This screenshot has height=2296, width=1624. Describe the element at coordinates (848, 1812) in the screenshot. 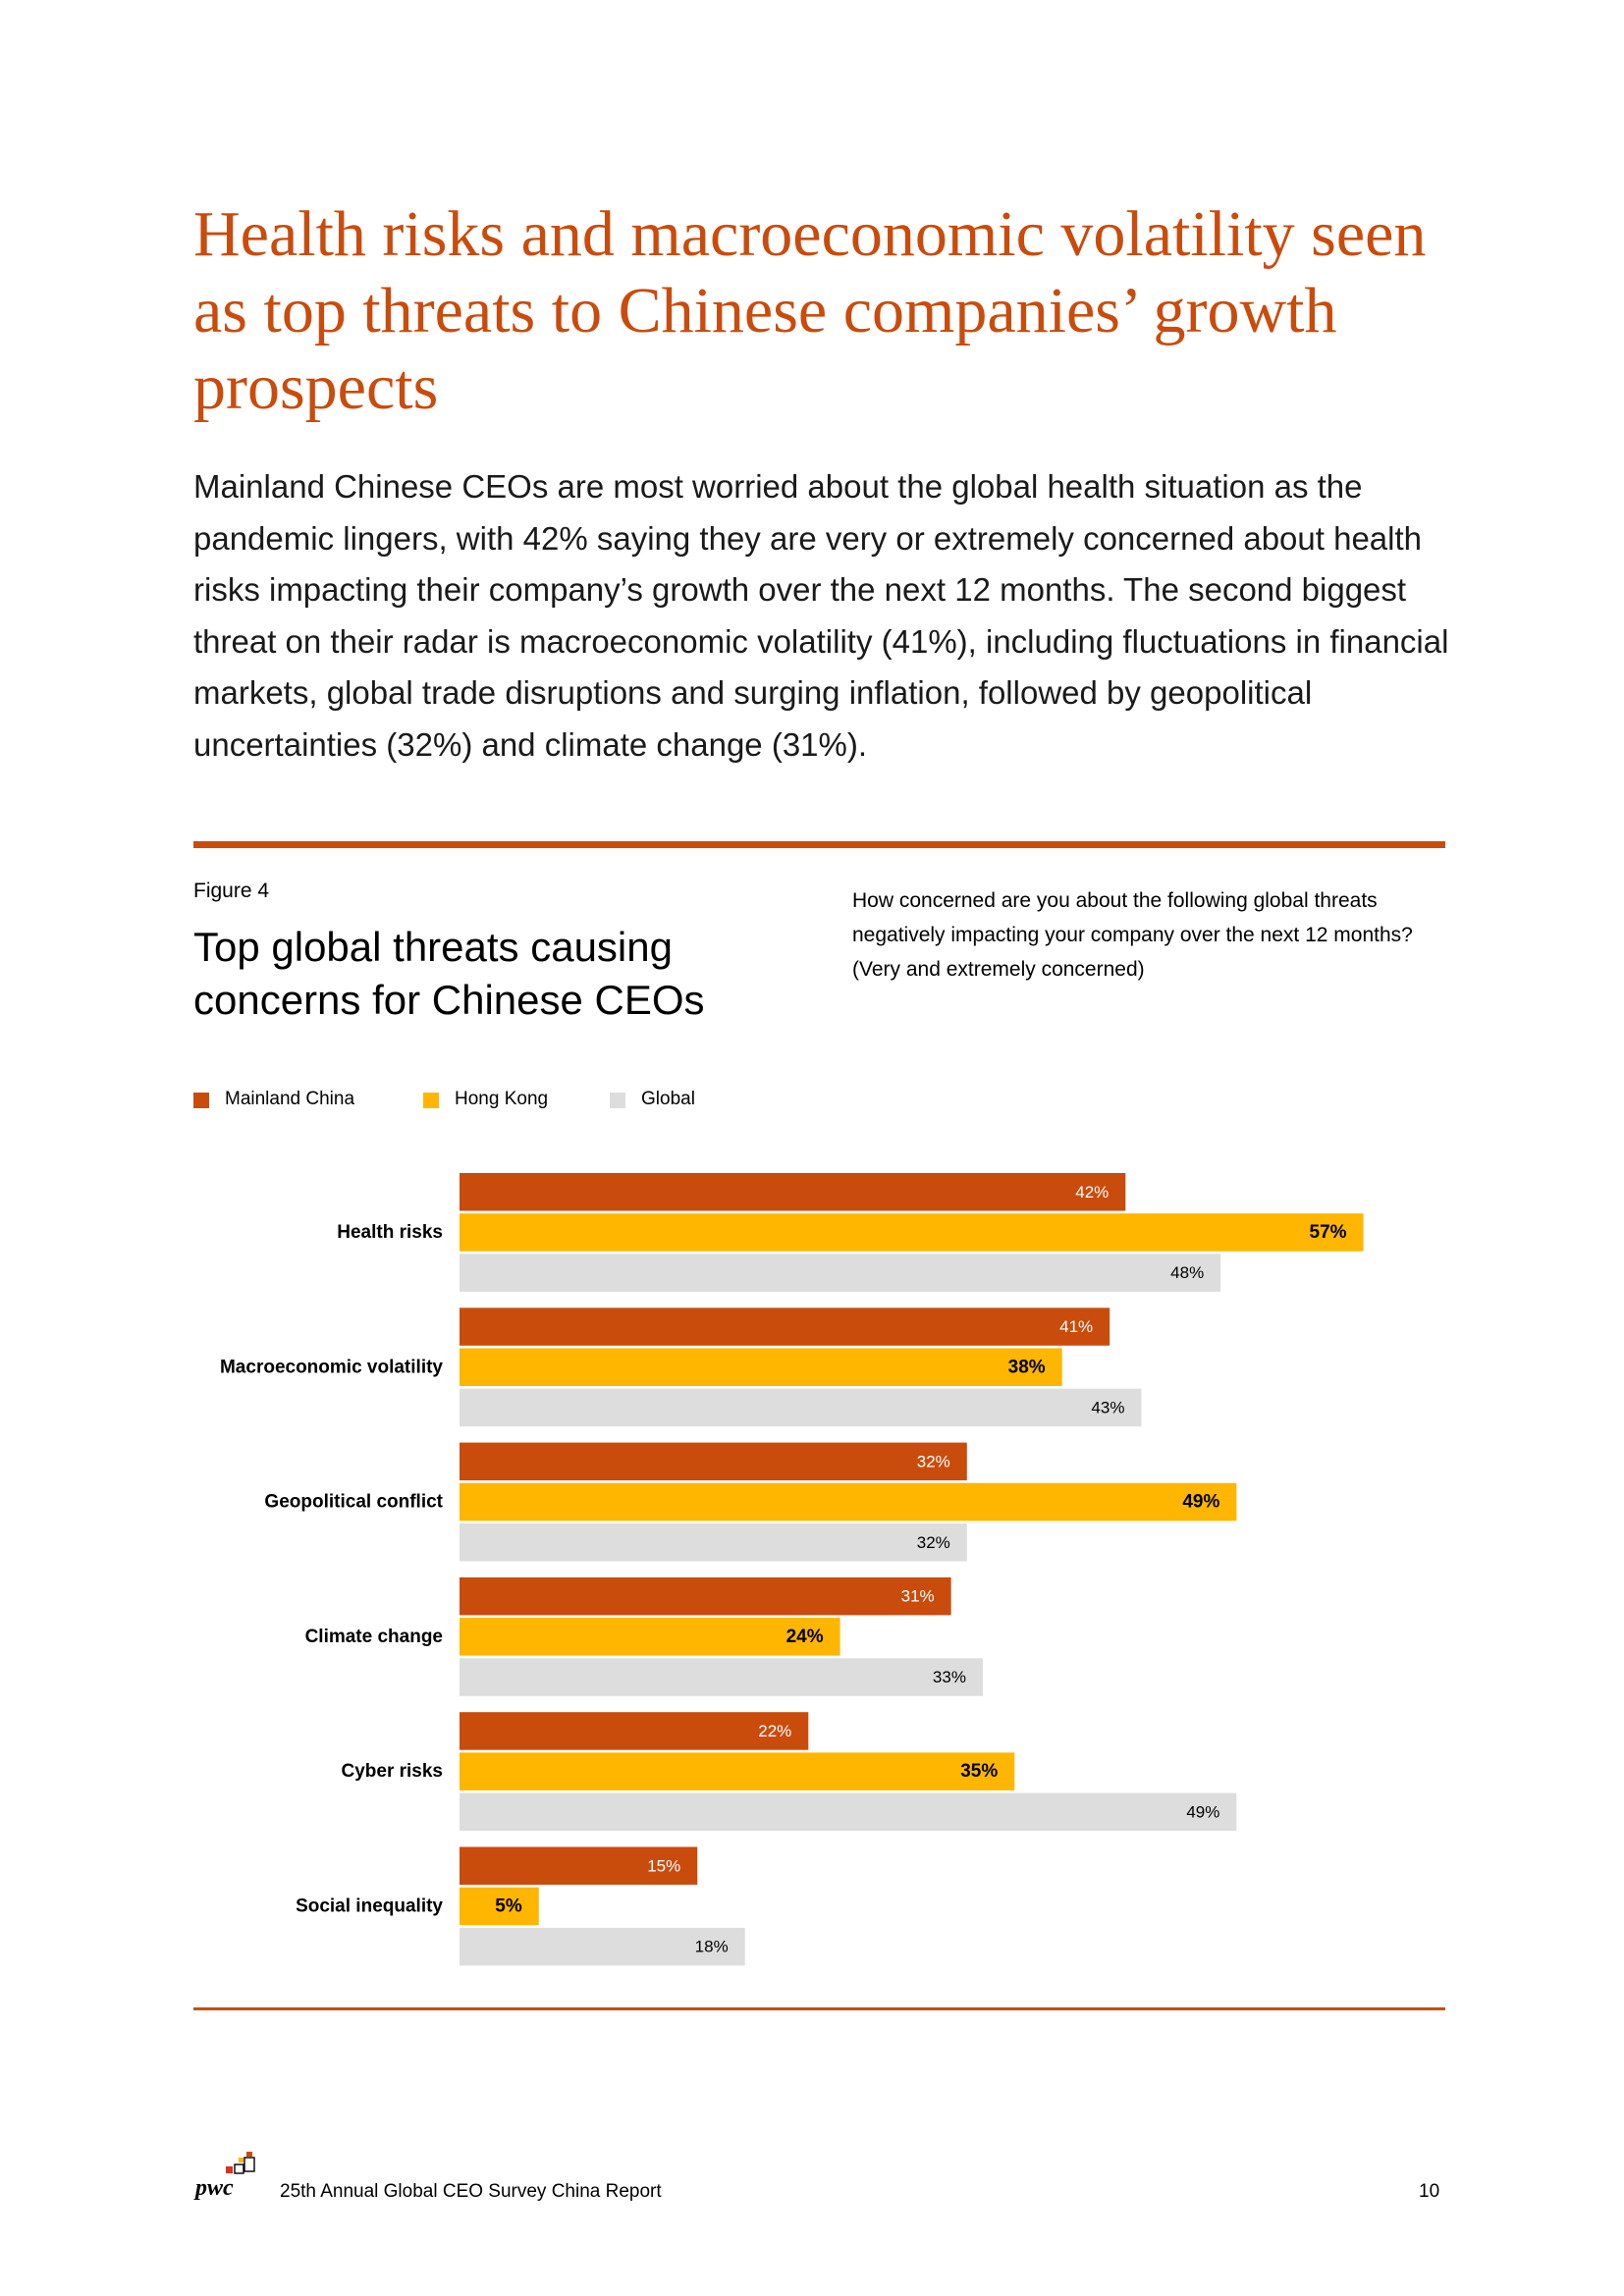

I see `bar-global-cyber-risks` at that location.